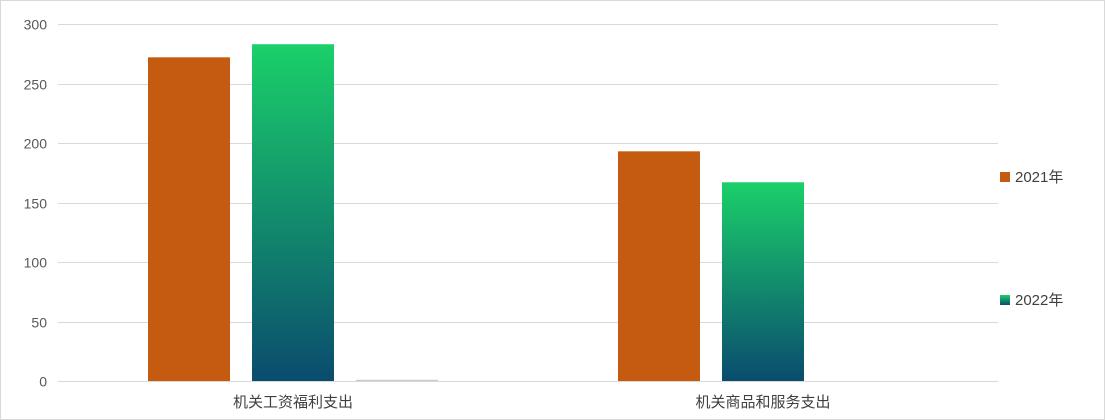 This screenshot has width=1105, height=420. Describe the element at coordinates (762, 402) in the screenshot. I see `x-category-label: 机关商品和服务支出` at that location.